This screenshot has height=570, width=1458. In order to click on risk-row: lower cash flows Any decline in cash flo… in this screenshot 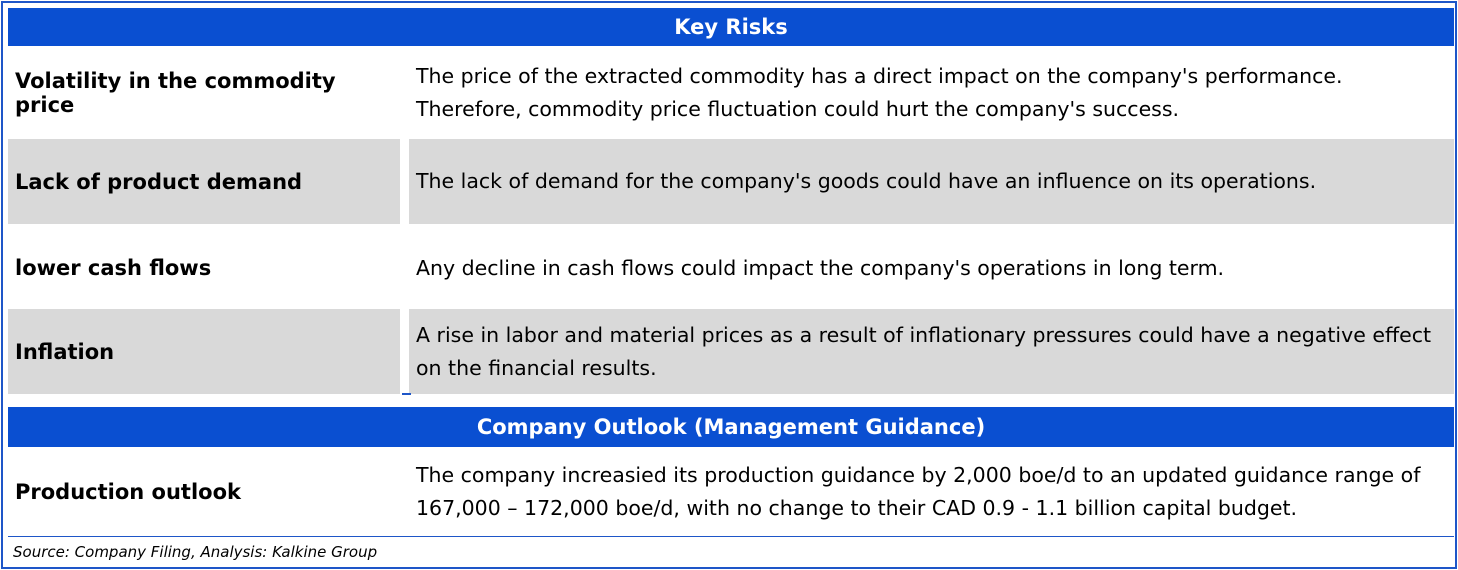, I will do `click(731, 268)`.